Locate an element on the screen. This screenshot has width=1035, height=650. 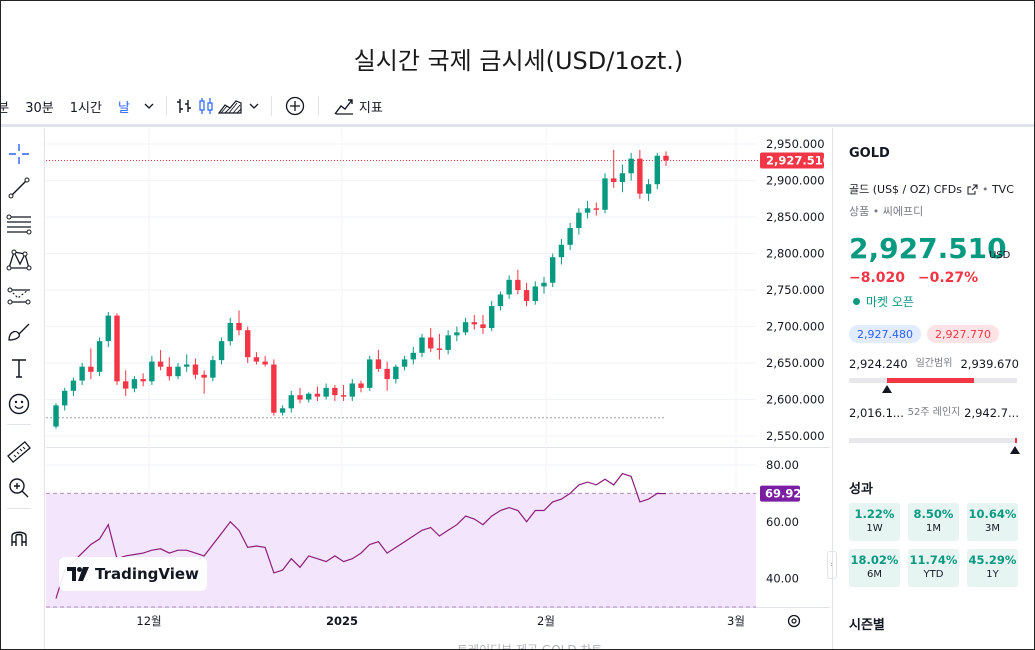
brush-icon is located at coordinates (19, 332).